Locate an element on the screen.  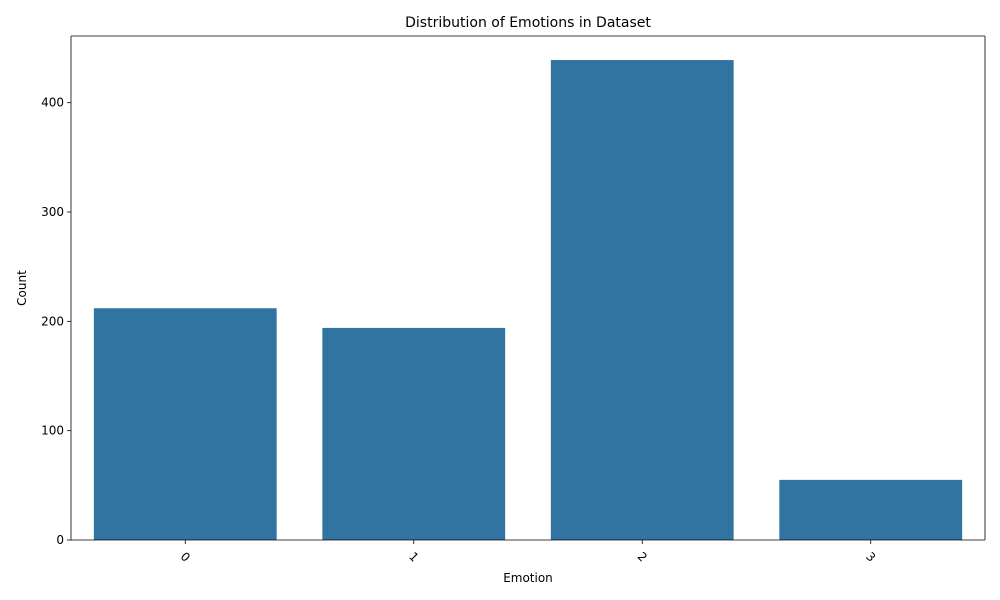
y-tick-label: 400 is located at coordinates (52, 103).